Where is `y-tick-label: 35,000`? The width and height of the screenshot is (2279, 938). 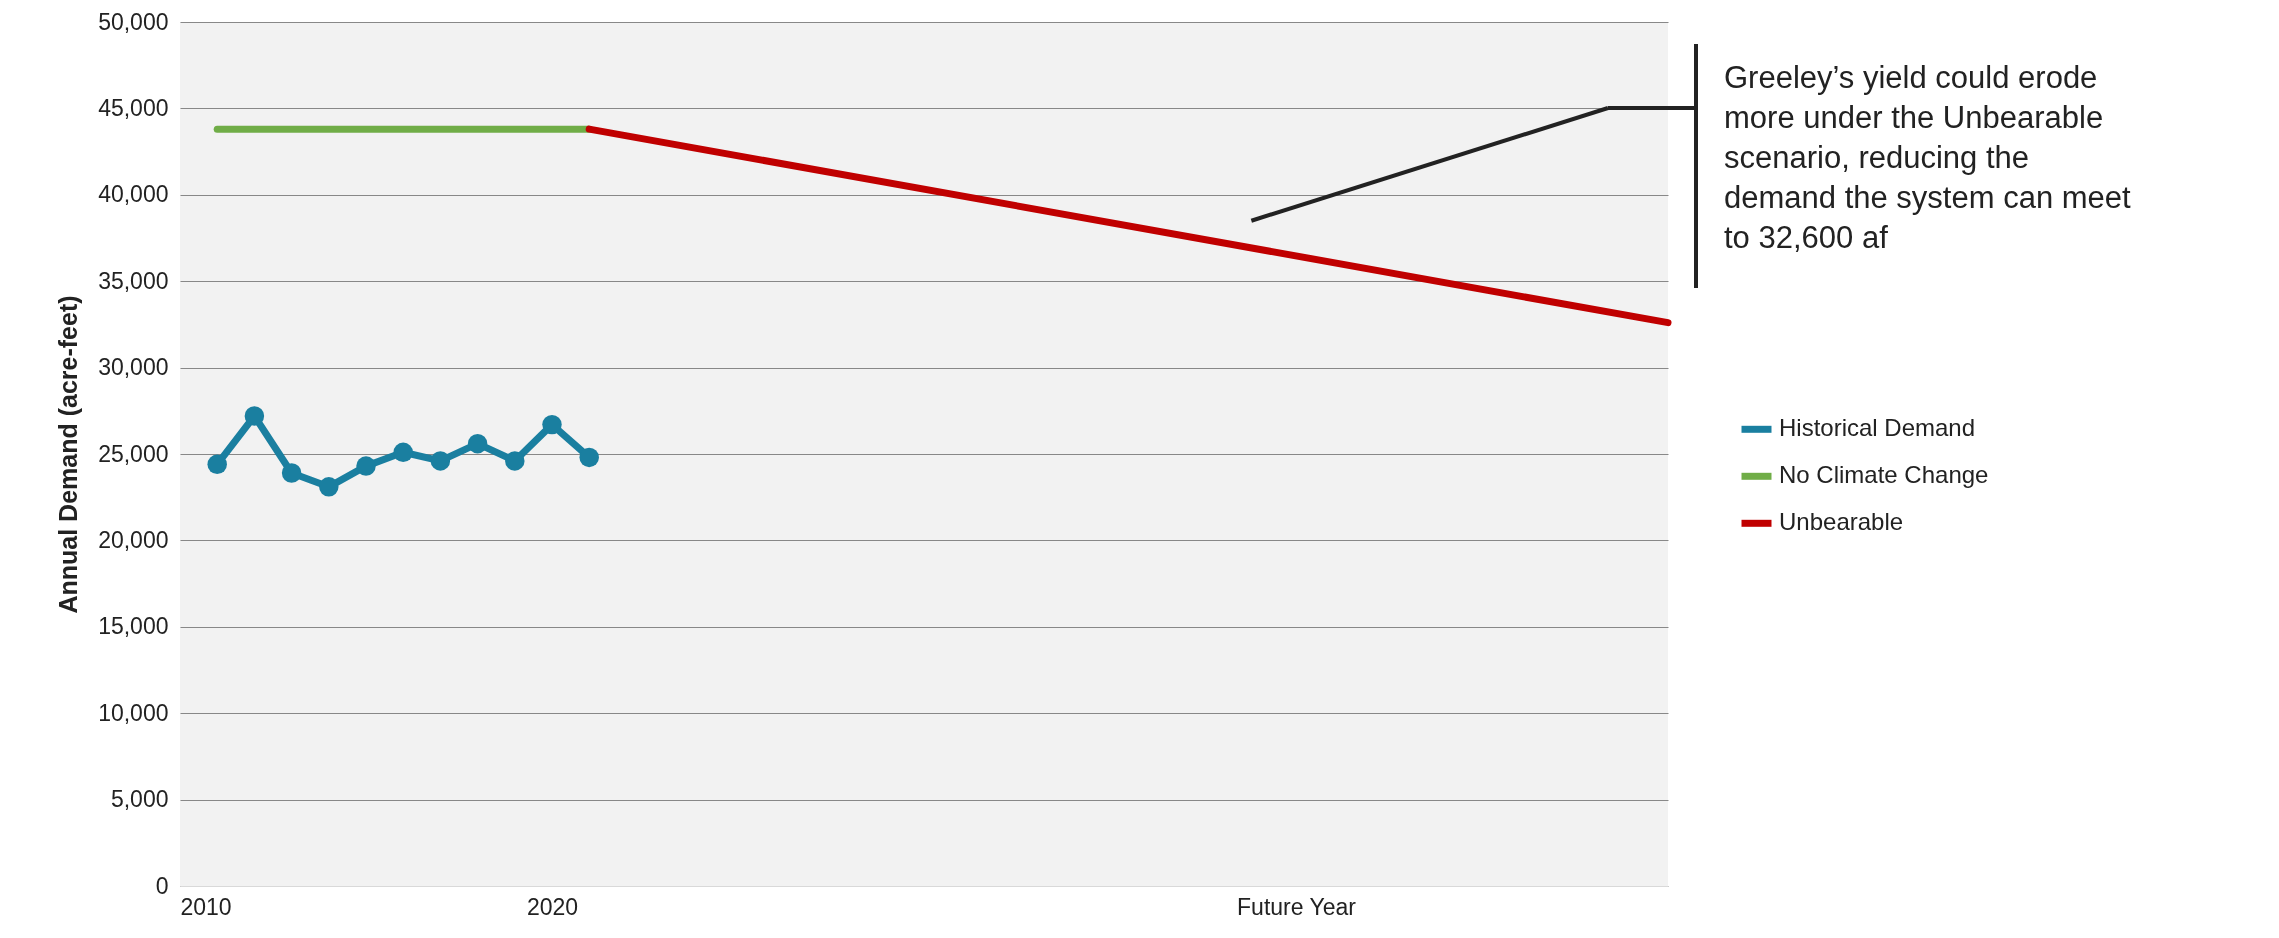 y-tick-label: 35,000 is located at coordinates (133, 280).